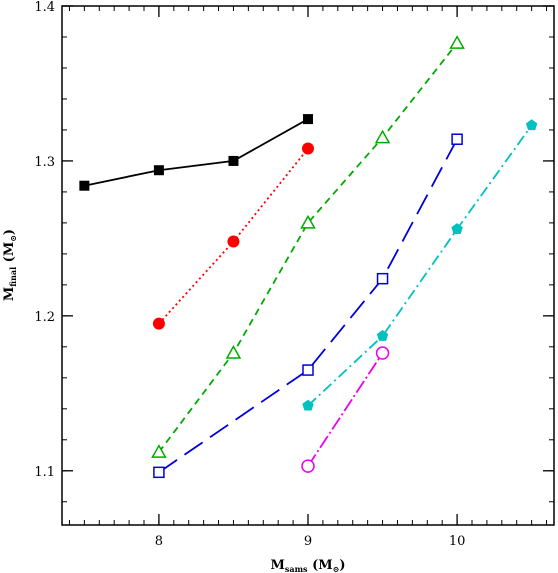 The image size is (558, 573). What do you see at coordinates (457, 541) in the screenshot?
I see `x-tick-label: 10` at bounding box center [457, 541].